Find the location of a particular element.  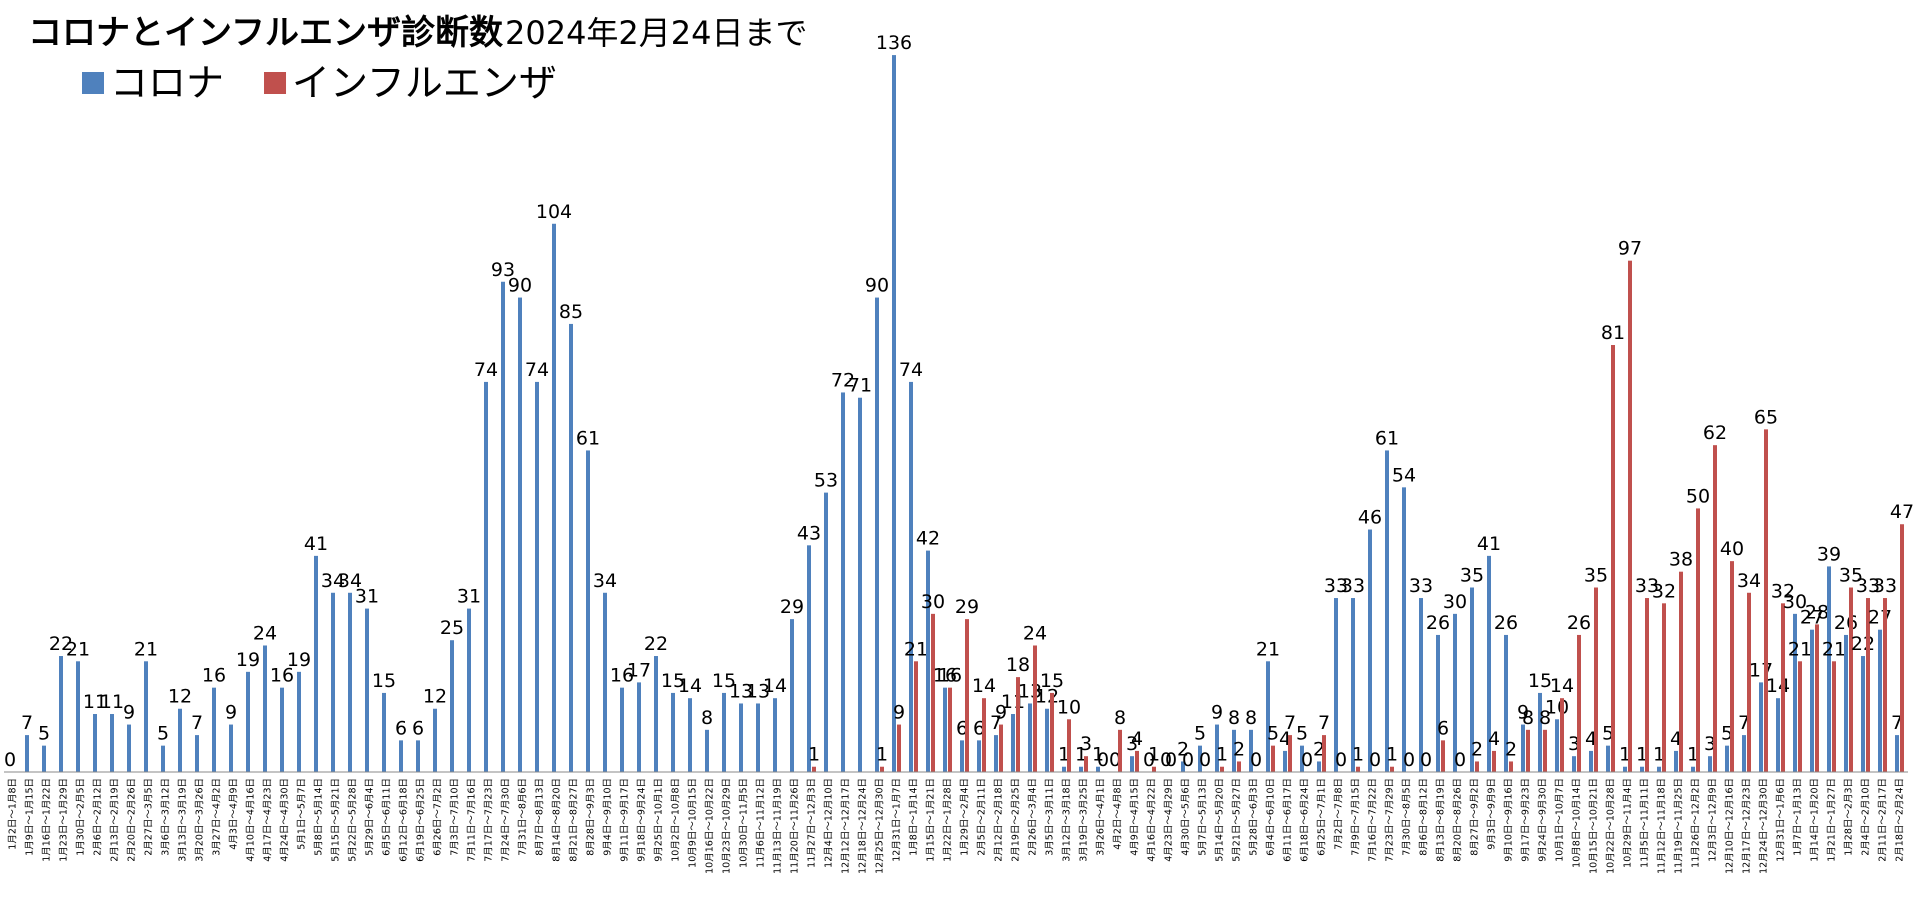

value-label: 12 is located at coordinates (435, 697).